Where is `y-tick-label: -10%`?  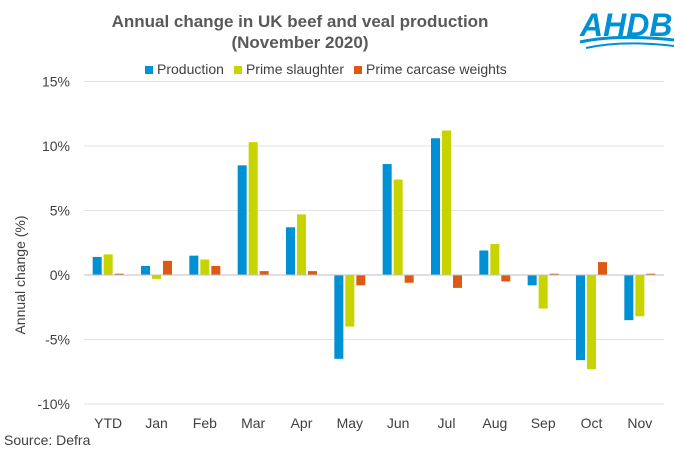 y-tick-label: -10% is located at coordinates (53, 404).